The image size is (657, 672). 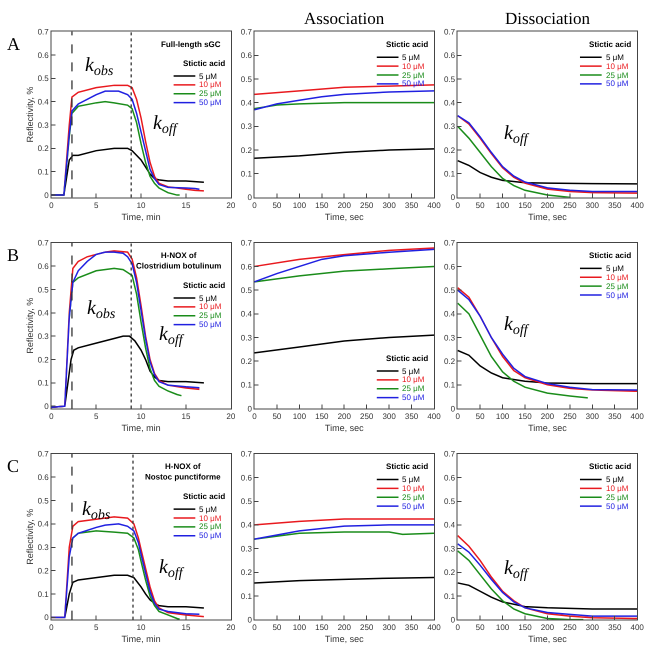 What do you see at coordinates (101, 309) in the screenshot?
I see `annotation: k$_{obs}$` at bounding box center [101, 309].